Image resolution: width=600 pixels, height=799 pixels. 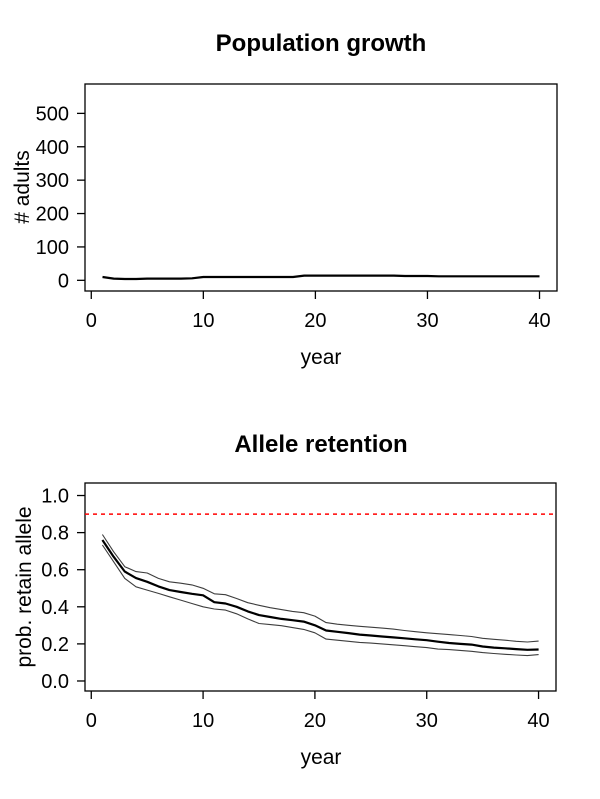 I want to click on y-tick-label: 300, so click(x=52, y=181).